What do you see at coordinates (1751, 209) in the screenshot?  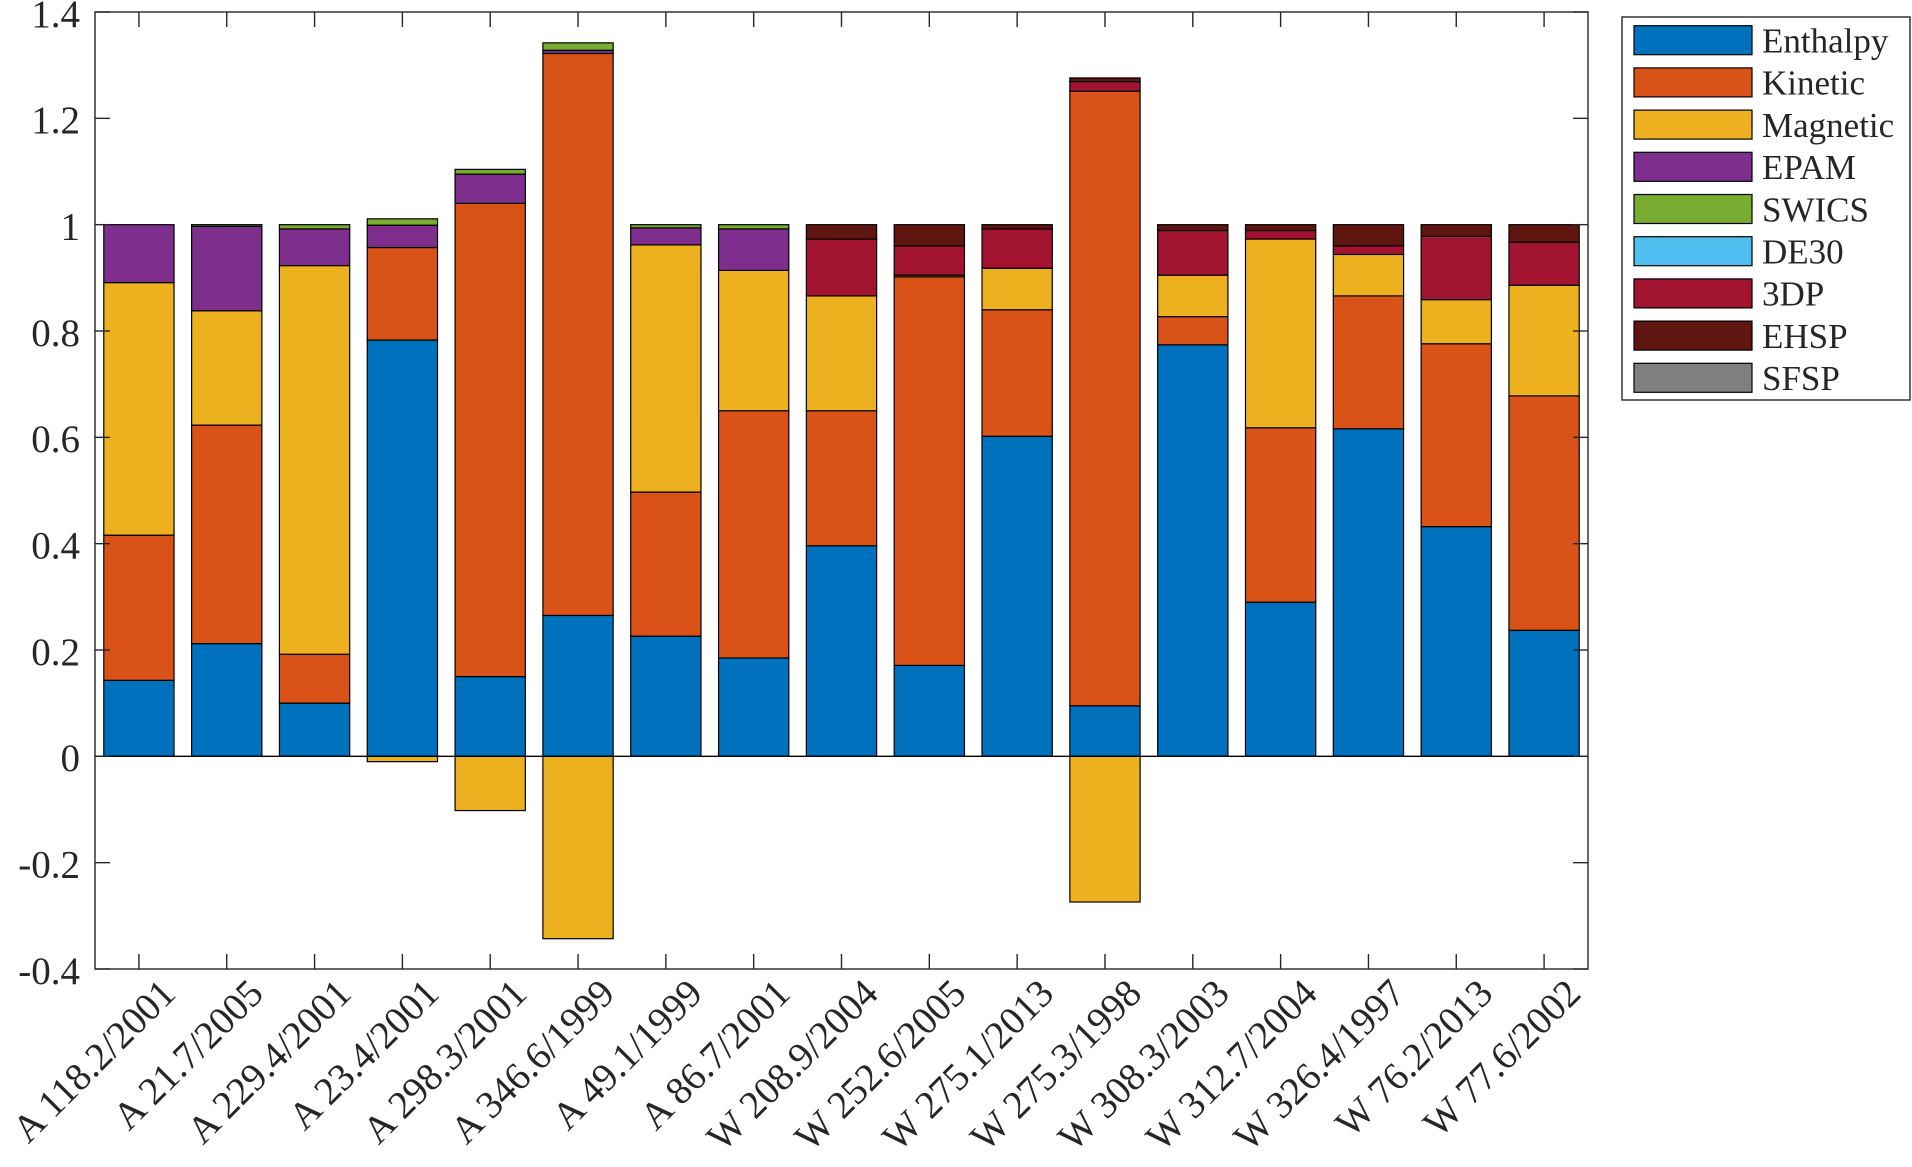 I see `legend-item-swics: SWICS` at bounding box center [1751, 209].